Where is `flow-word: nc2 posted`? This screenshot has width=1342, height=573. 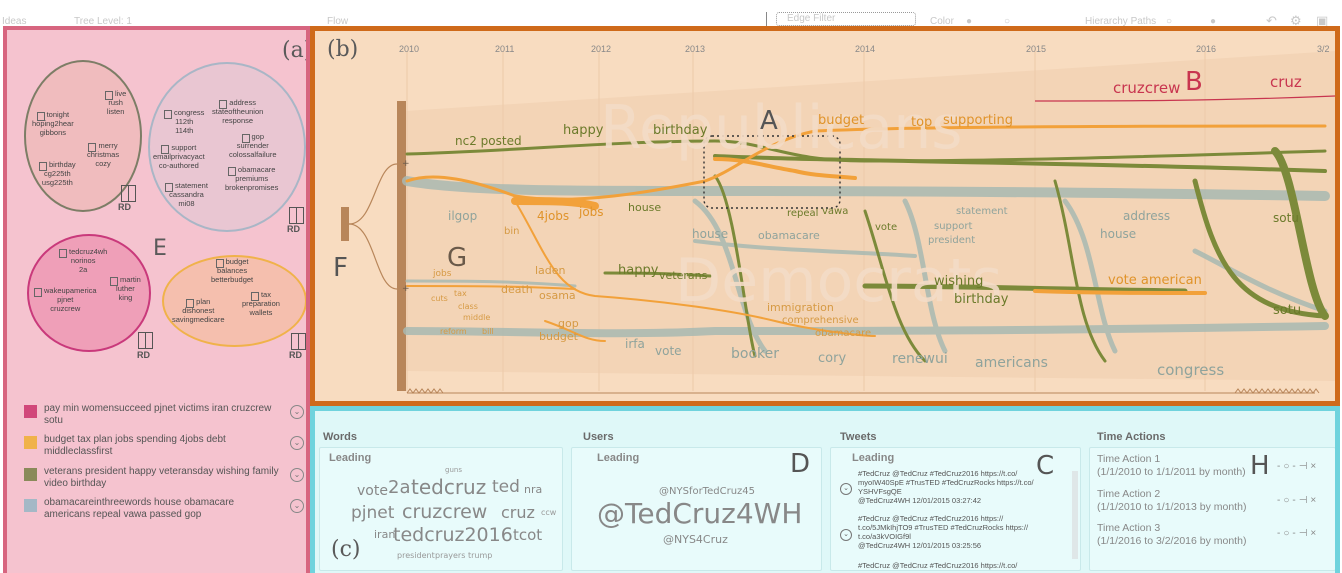 flow-word: nc2 posted is located at coordinates (488, 141).